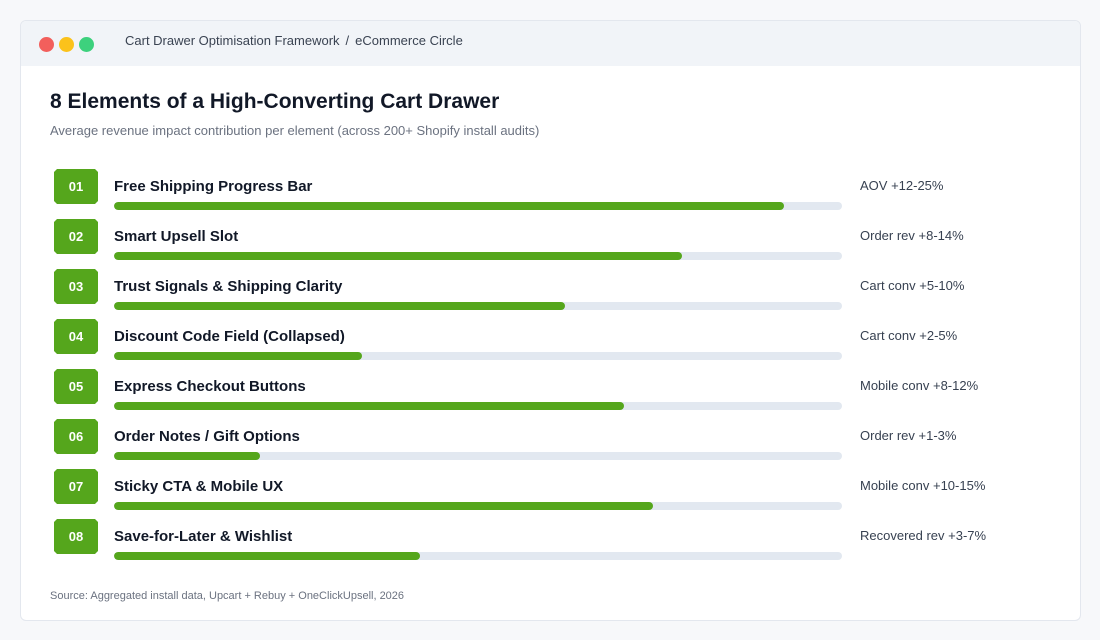 The image size is (1100, 640). What do you see at coordinates (232, 40) in the screenshot?
I see `breadcrumb-item: Cart Drawer Optimisation Framework` at bounding box center [232, 40].